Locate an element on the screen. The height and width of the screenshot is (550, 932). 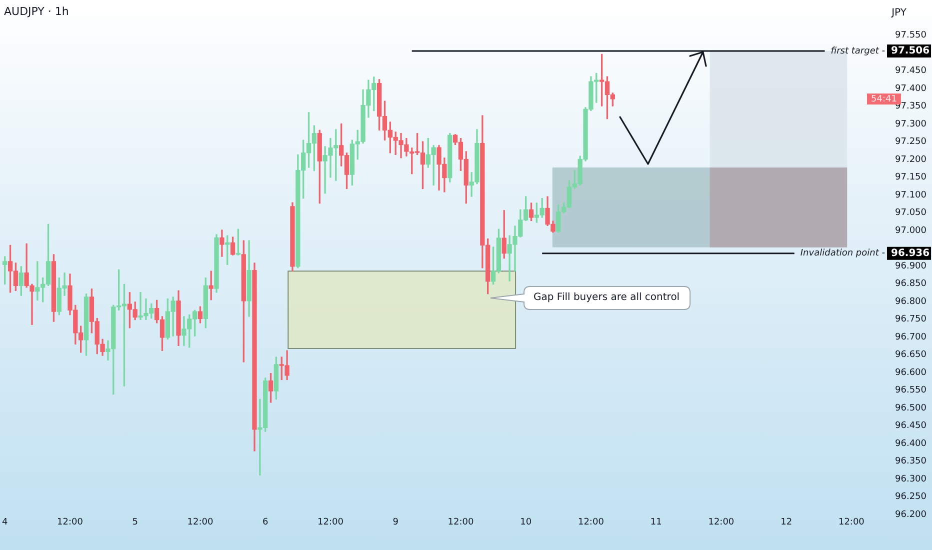
y-tick-label: 97.050 is located at coordinates (911, 213).